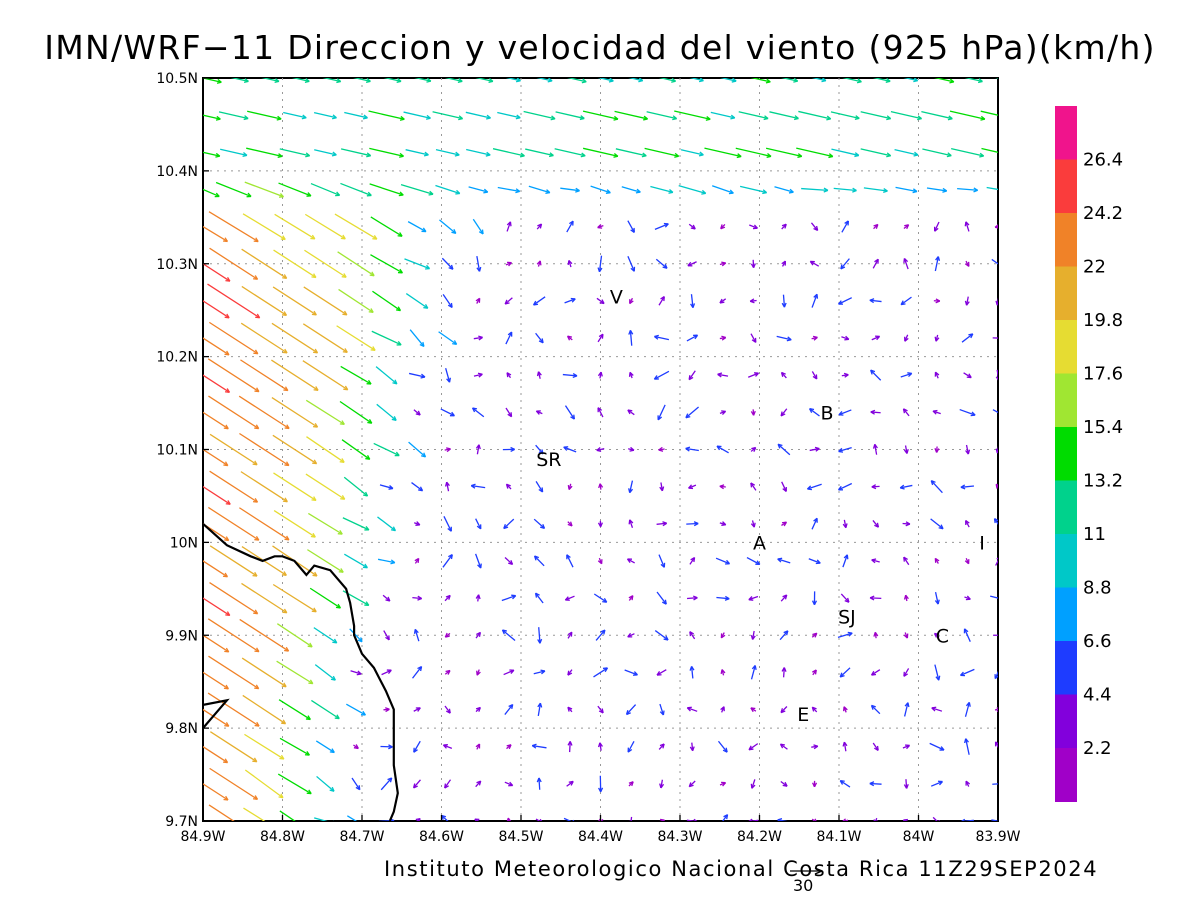  What do you see at coordinates (548, 460) in the screenshot?
I see `place-label: SR` at bounding box center [548, 460].